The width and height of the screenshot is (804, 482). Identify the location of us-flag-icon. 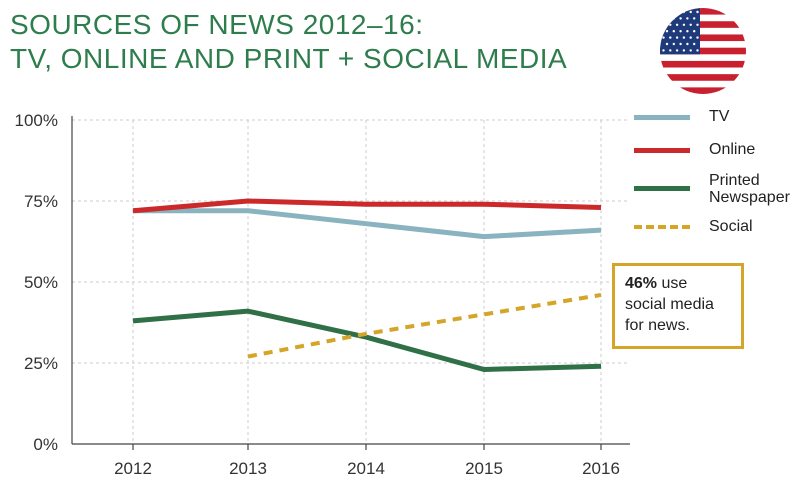
(703, 51).